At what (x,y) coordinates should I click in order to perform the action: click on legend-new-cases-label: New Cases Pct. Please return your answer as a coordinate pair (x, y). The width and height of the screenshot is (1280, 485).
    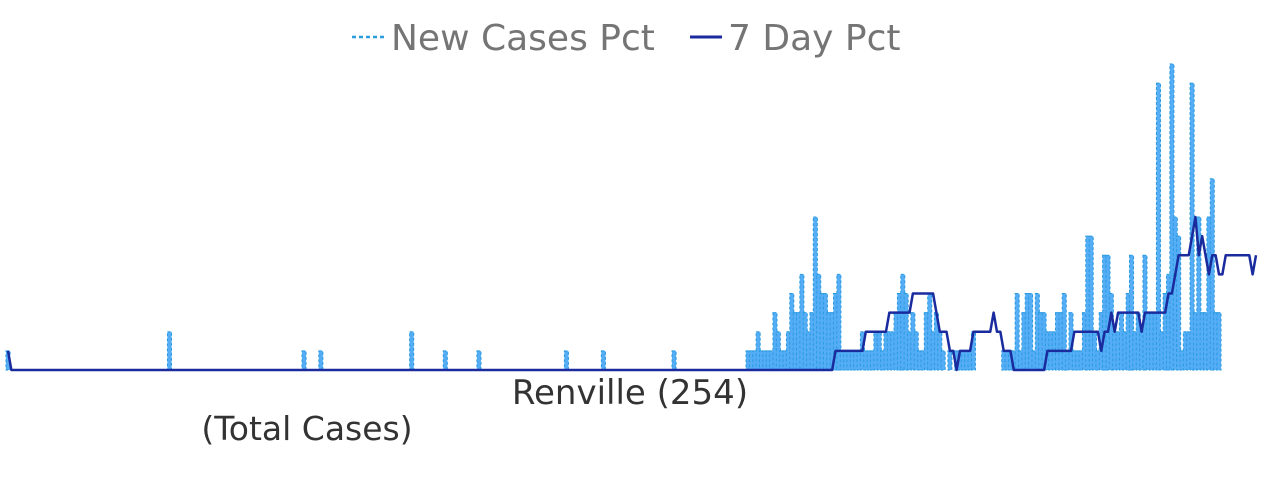
    Looking at the image, I should click on (523, 38).